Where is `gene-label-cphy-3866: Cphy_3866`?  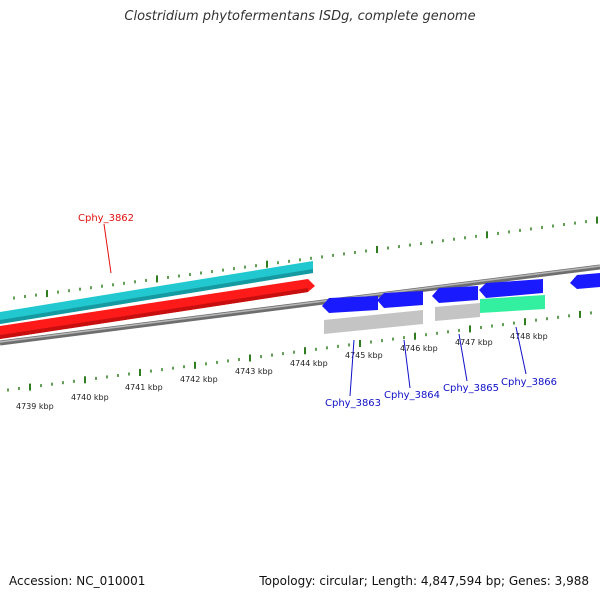 gene-label-cphy-3866: Cphy_3866 is located at coordinates (529, 382).